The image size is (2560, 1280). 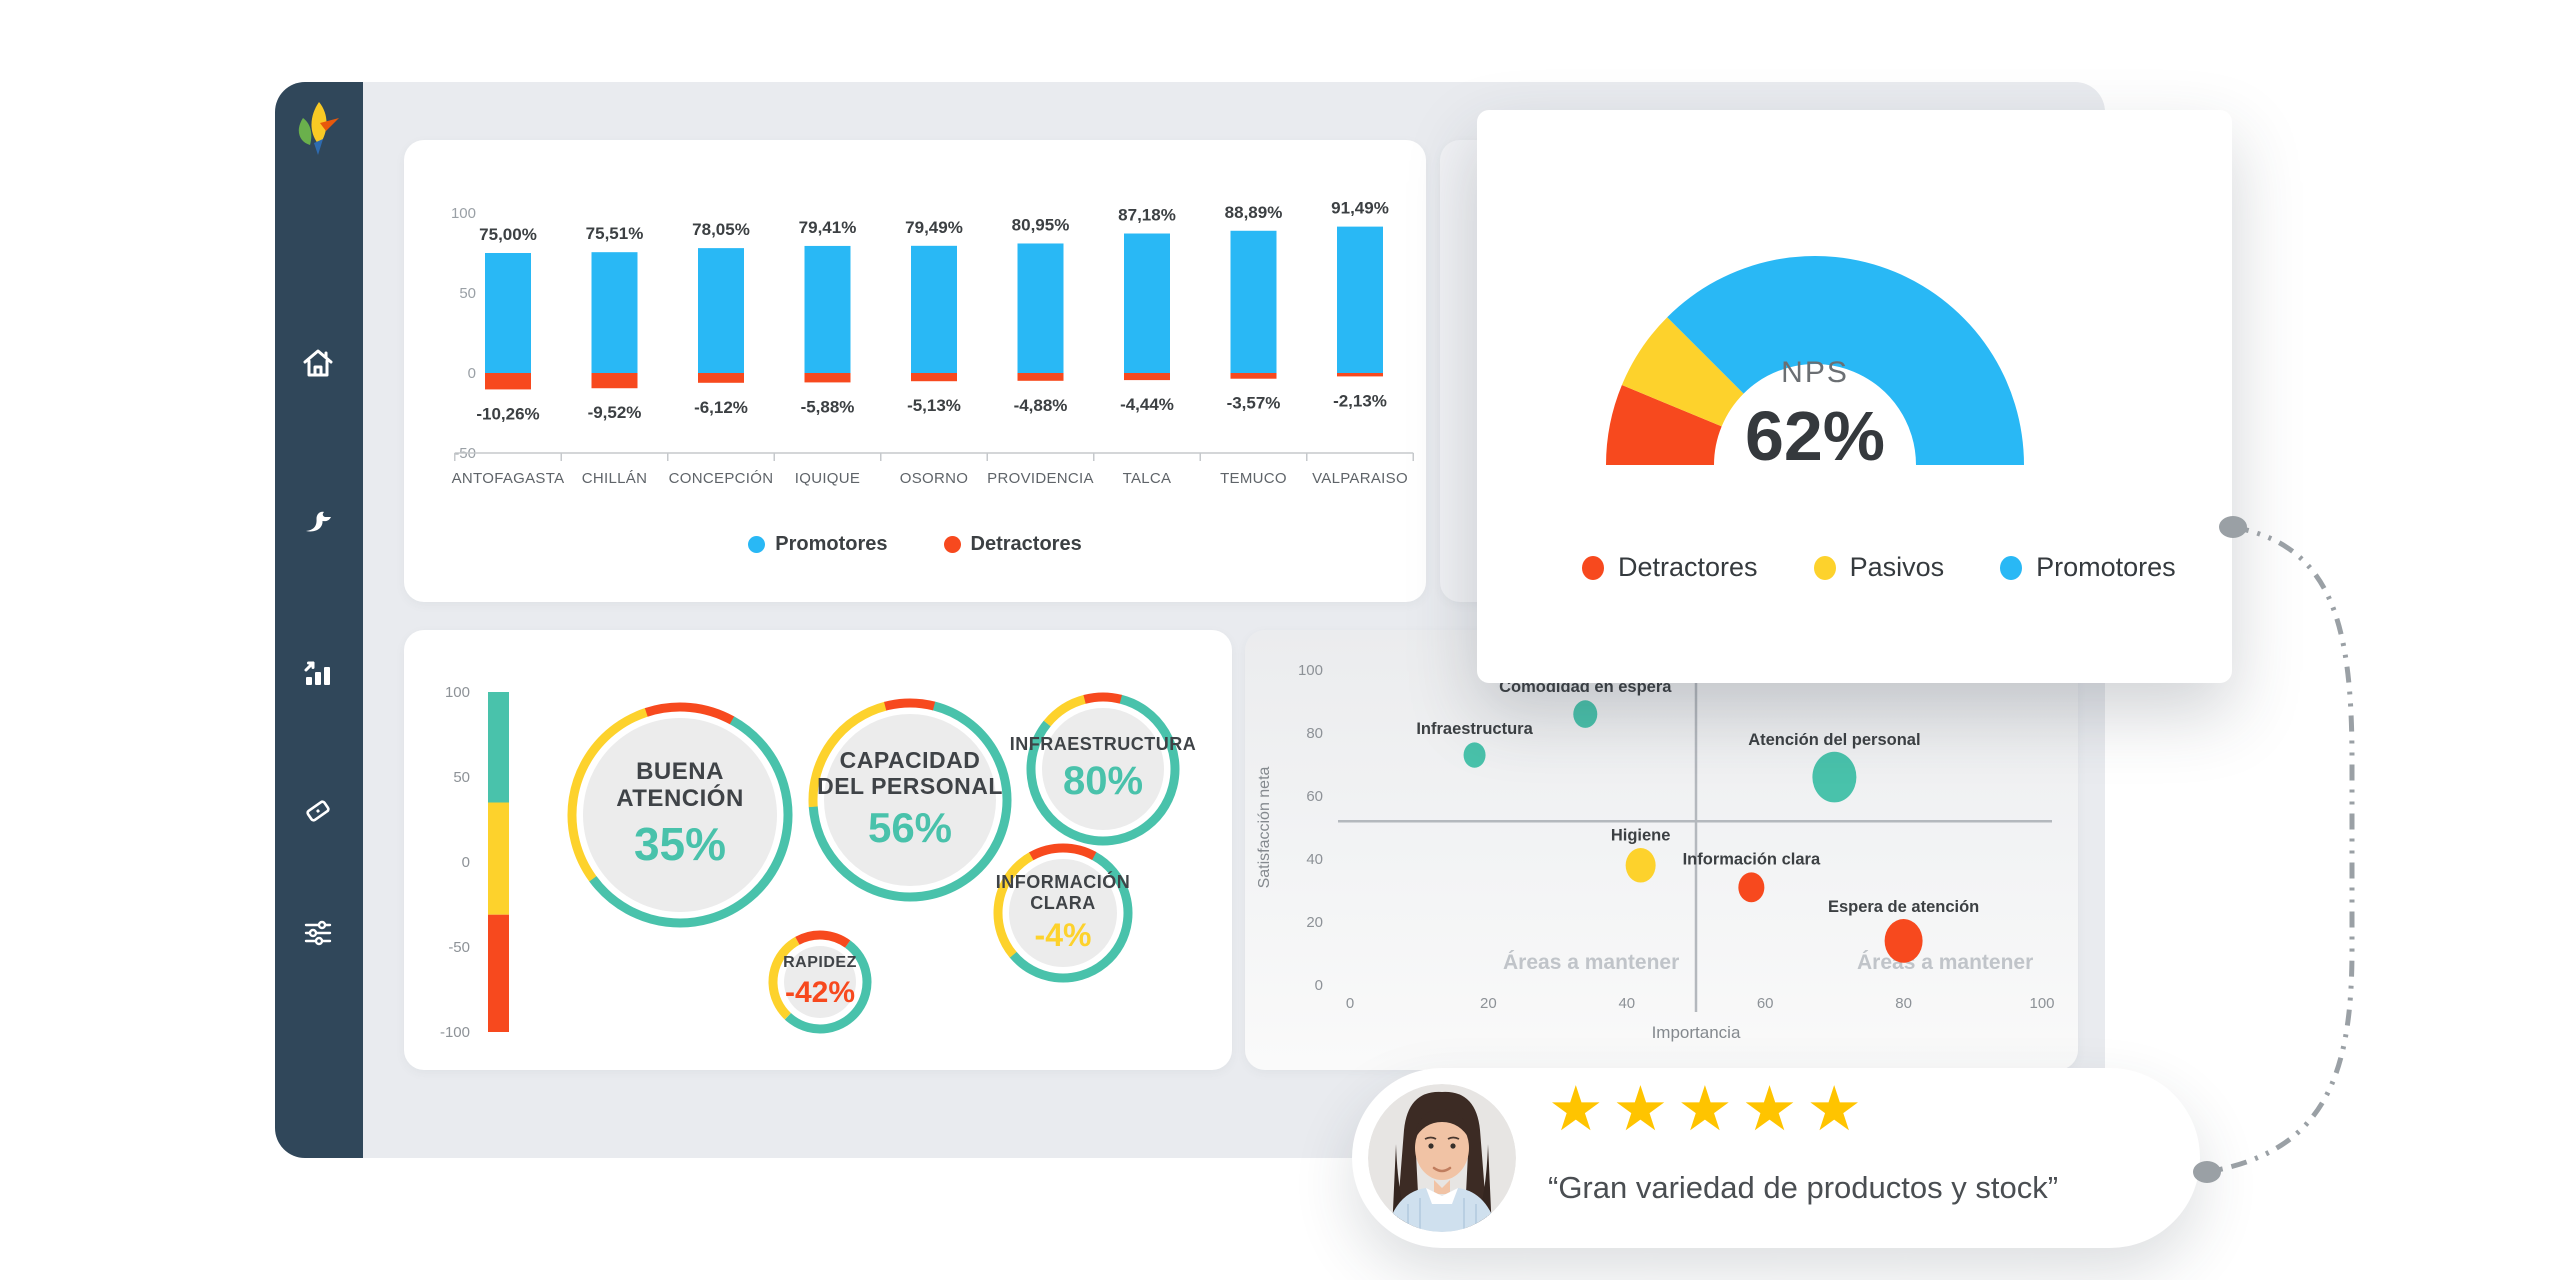 I want to click on ticket-icon, so click(x=320, y=811).